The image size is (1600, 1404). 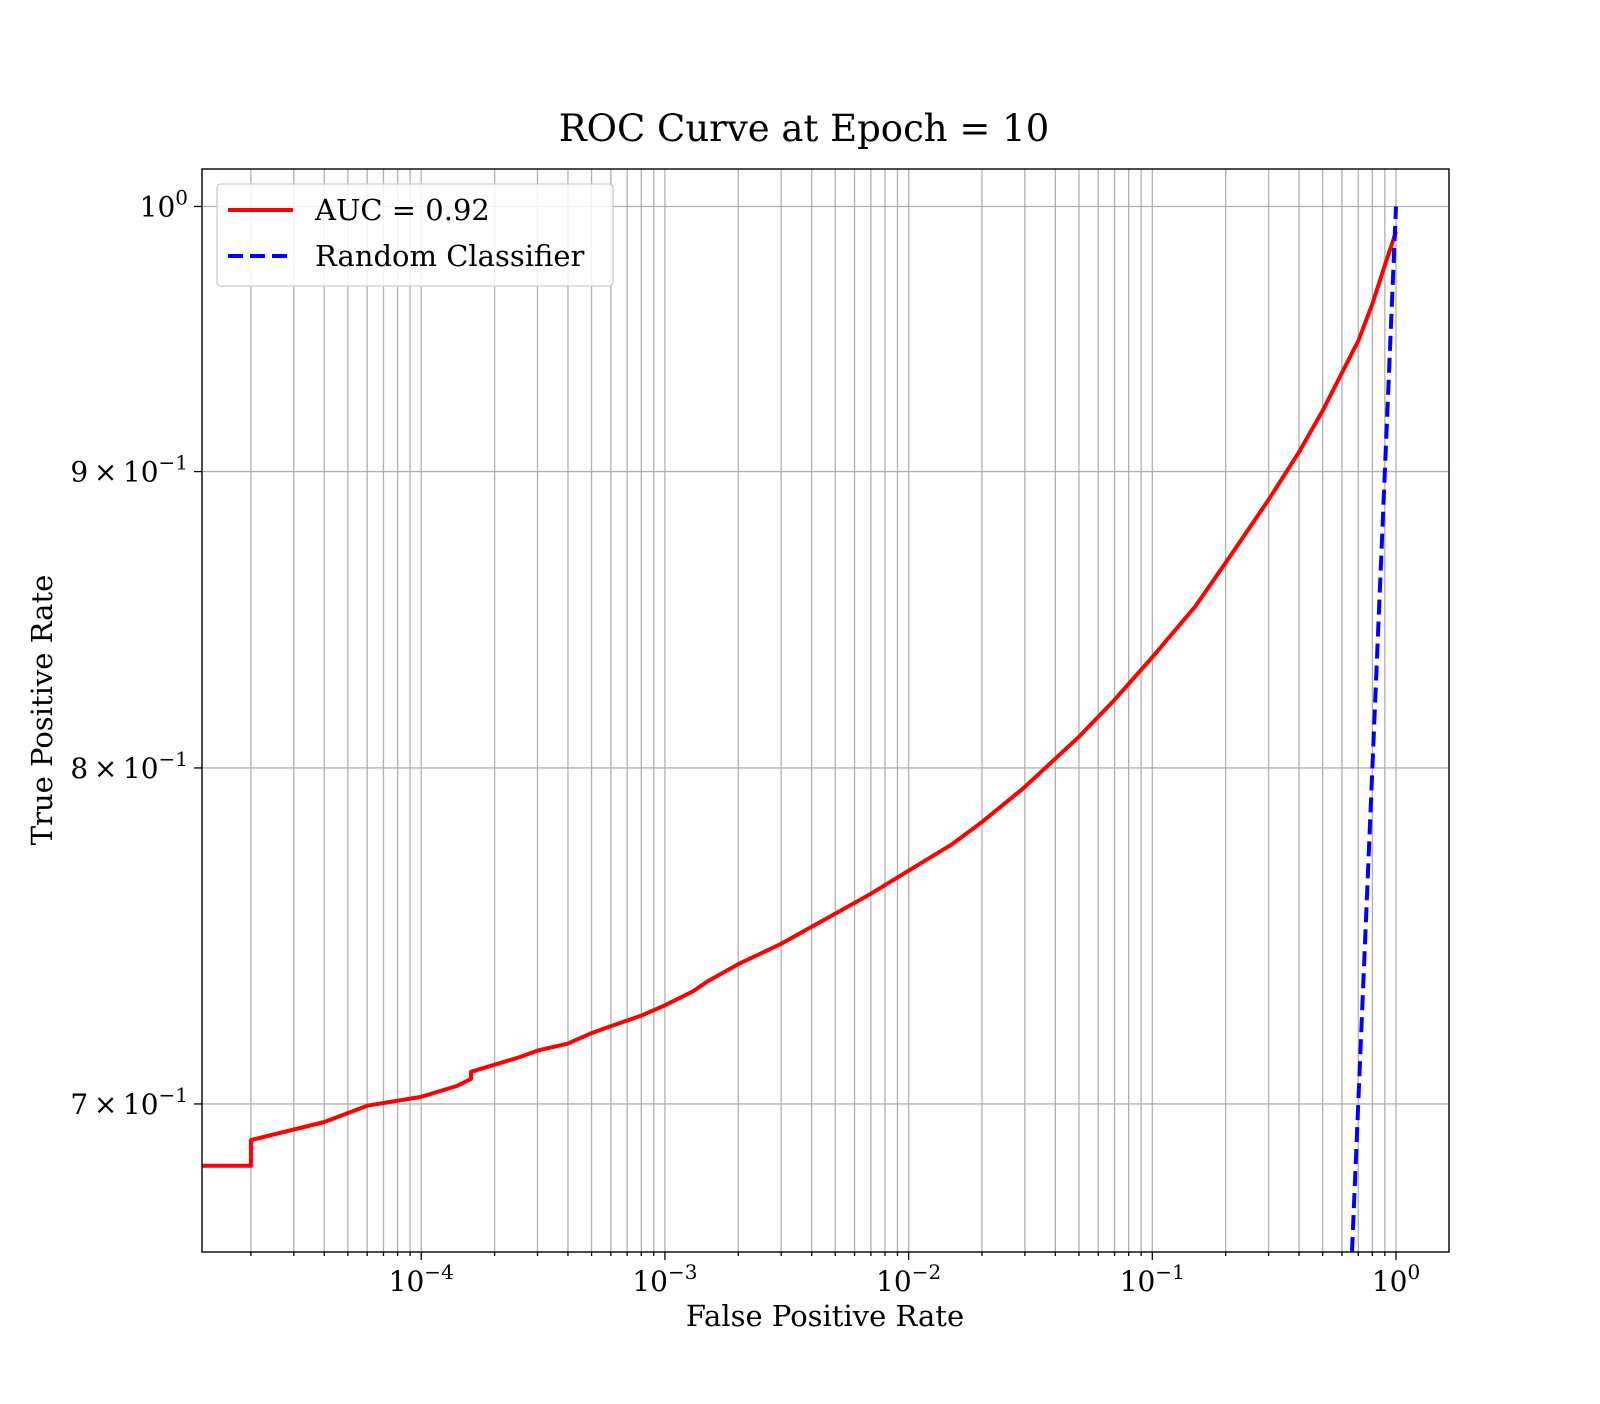 What do you see at coordinates (804, 128) in the screenshot?
I see `chart-title: ROC Curve at Epoch = 10` at bounding box center [804, 128].